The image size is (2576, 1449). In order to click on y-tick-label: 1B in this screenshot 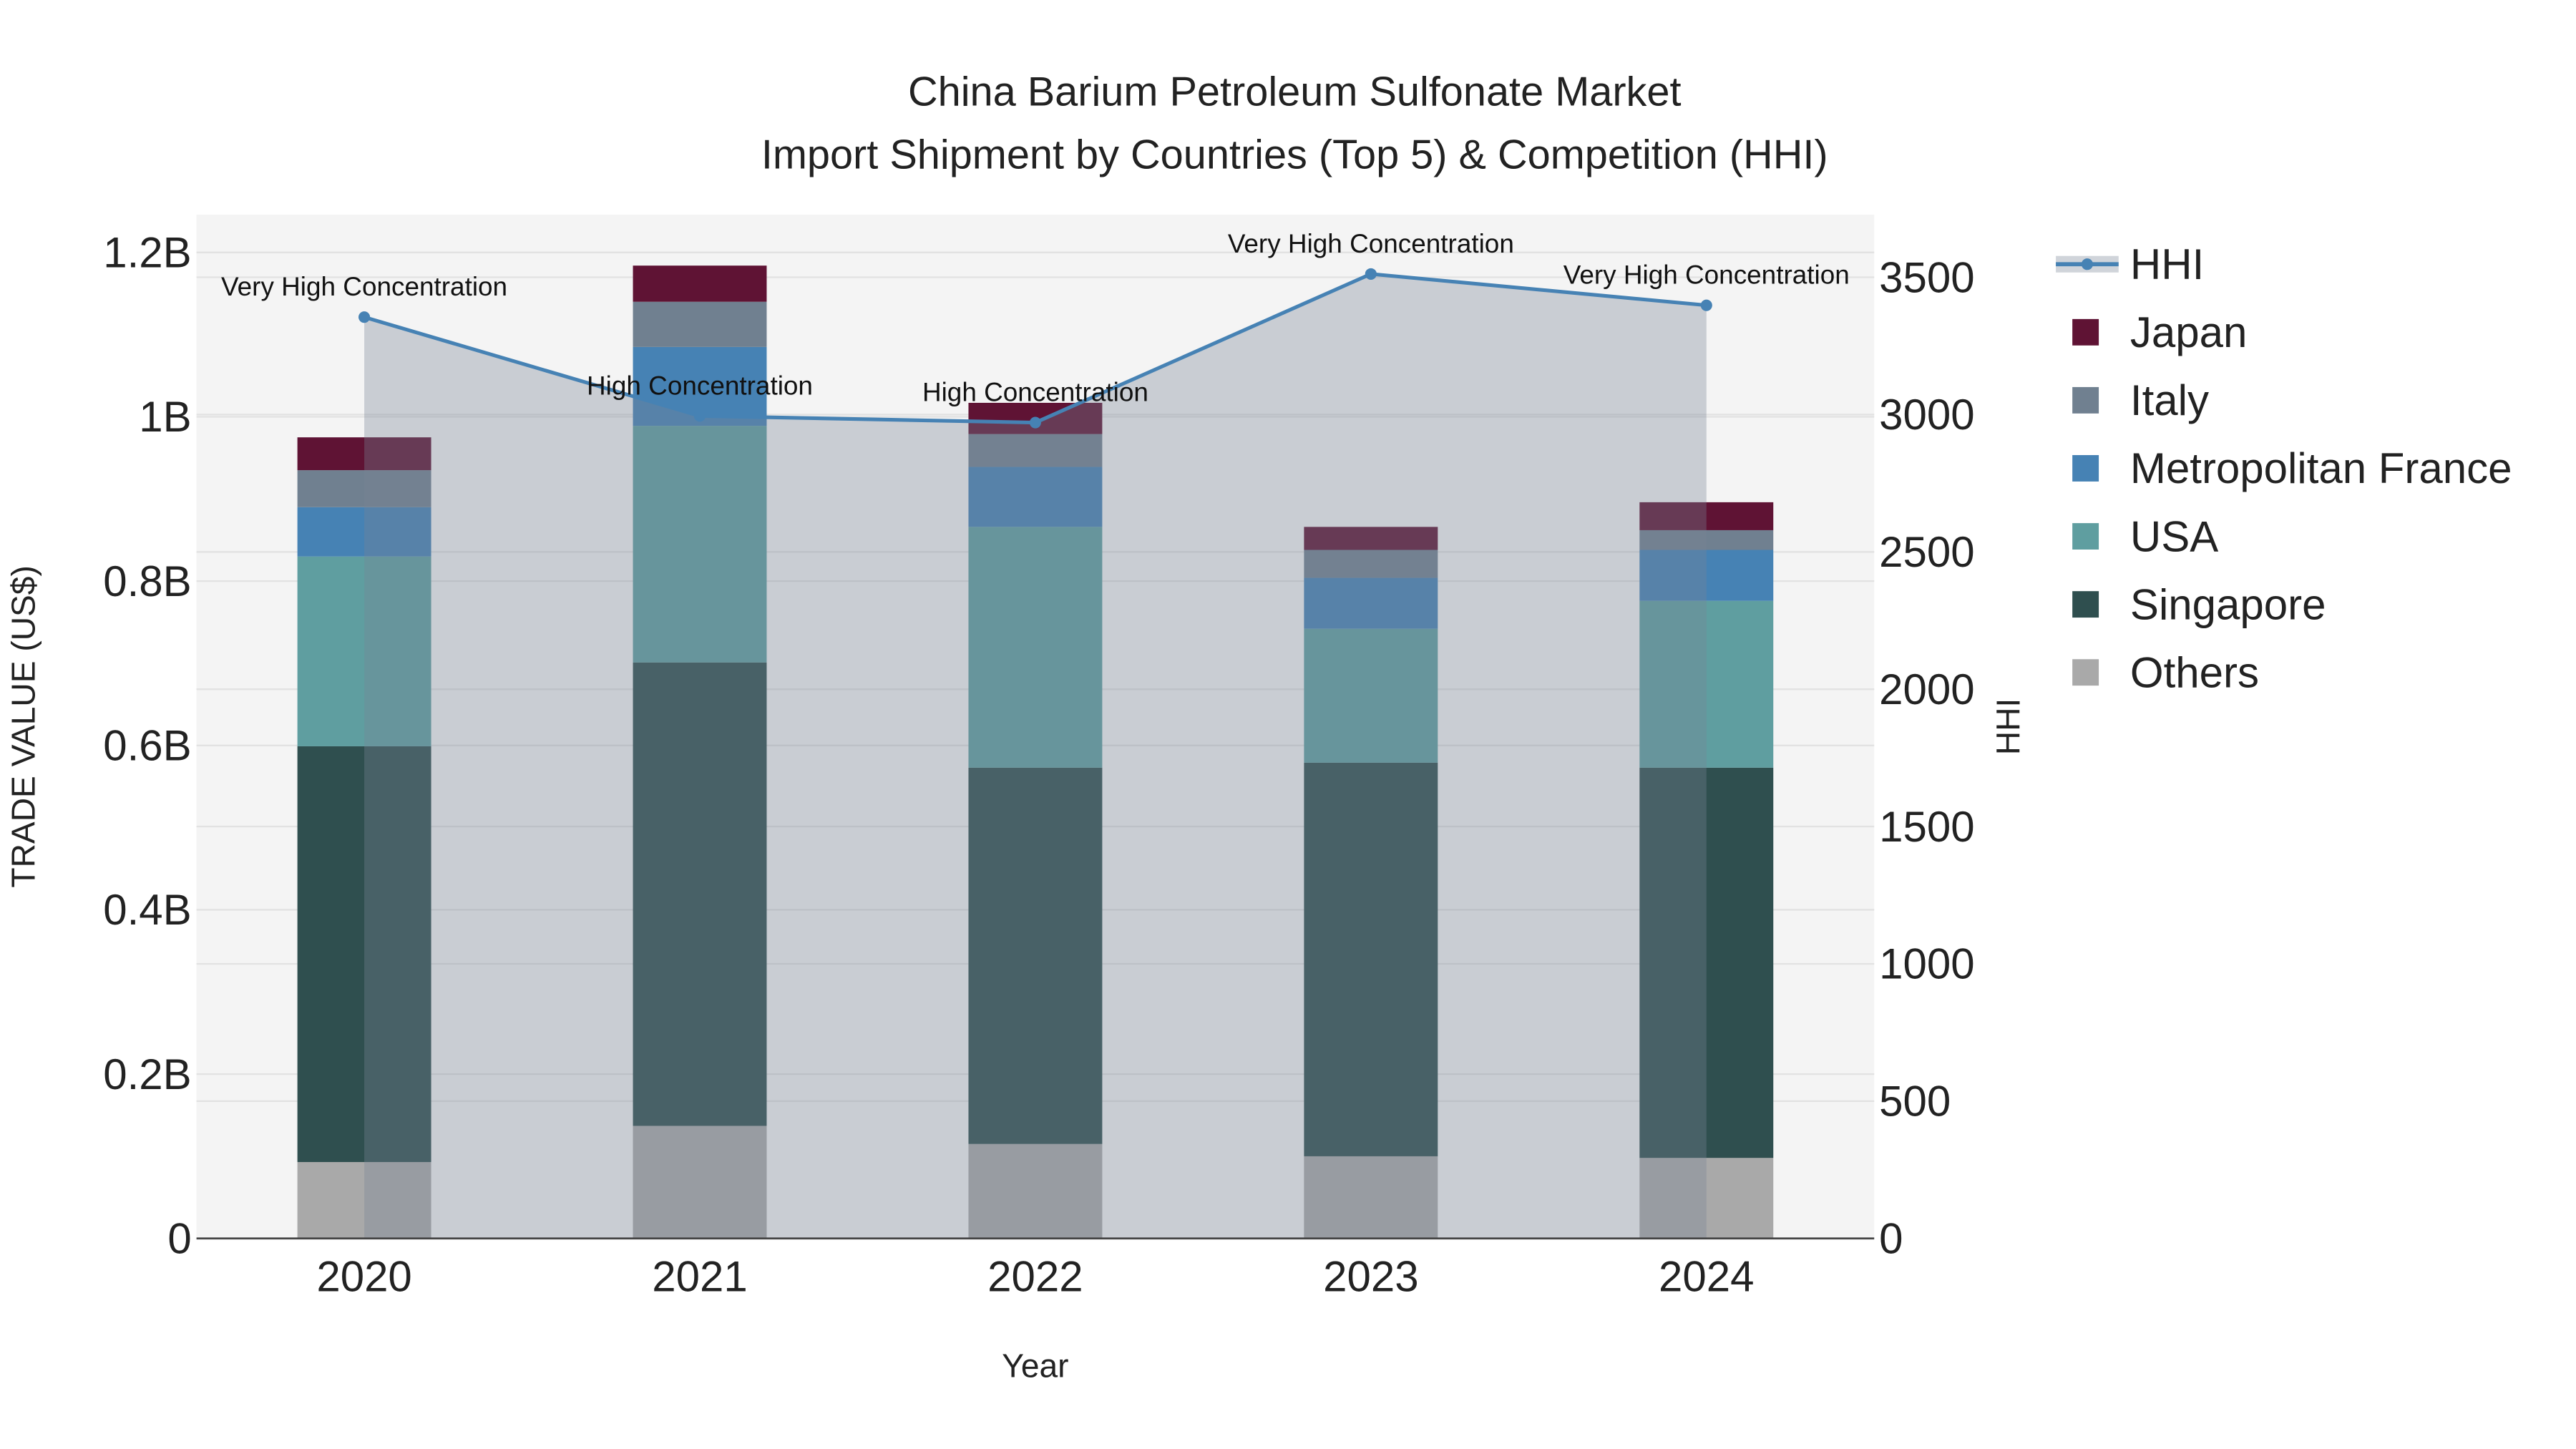, I will do `click(165, 417)`.